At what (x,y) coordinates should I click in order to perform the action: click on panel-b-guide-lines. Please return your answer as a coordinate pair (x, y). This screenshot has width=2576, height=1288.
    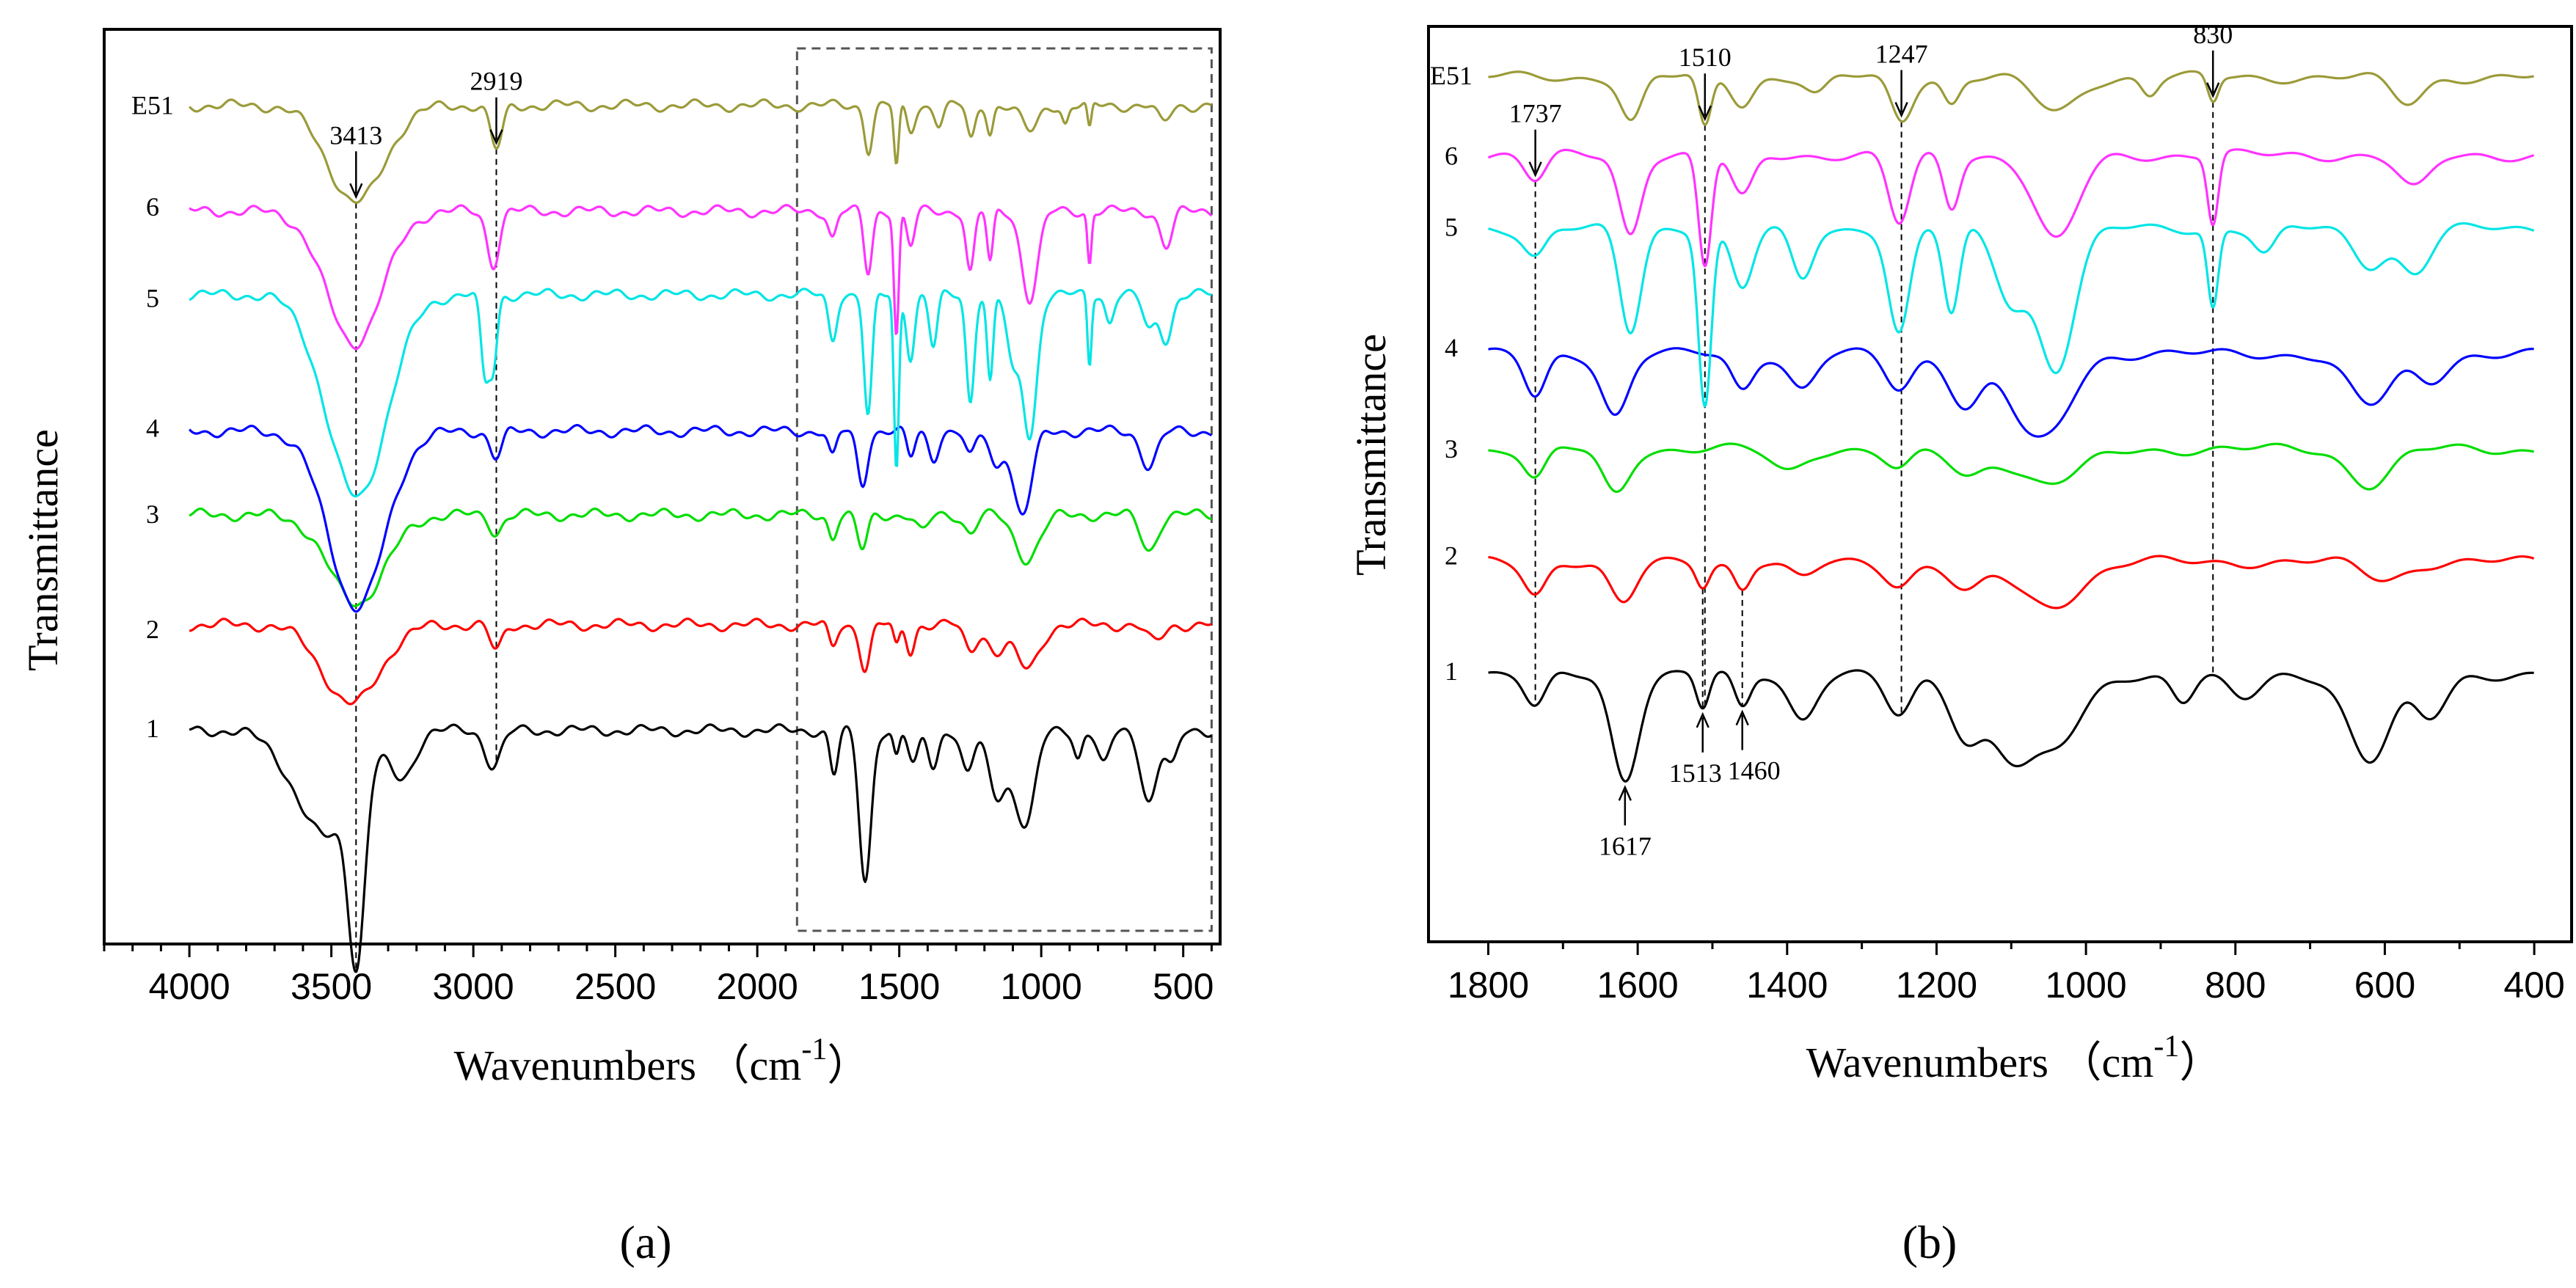
    Looking at the image, I should click on (1874, 407).